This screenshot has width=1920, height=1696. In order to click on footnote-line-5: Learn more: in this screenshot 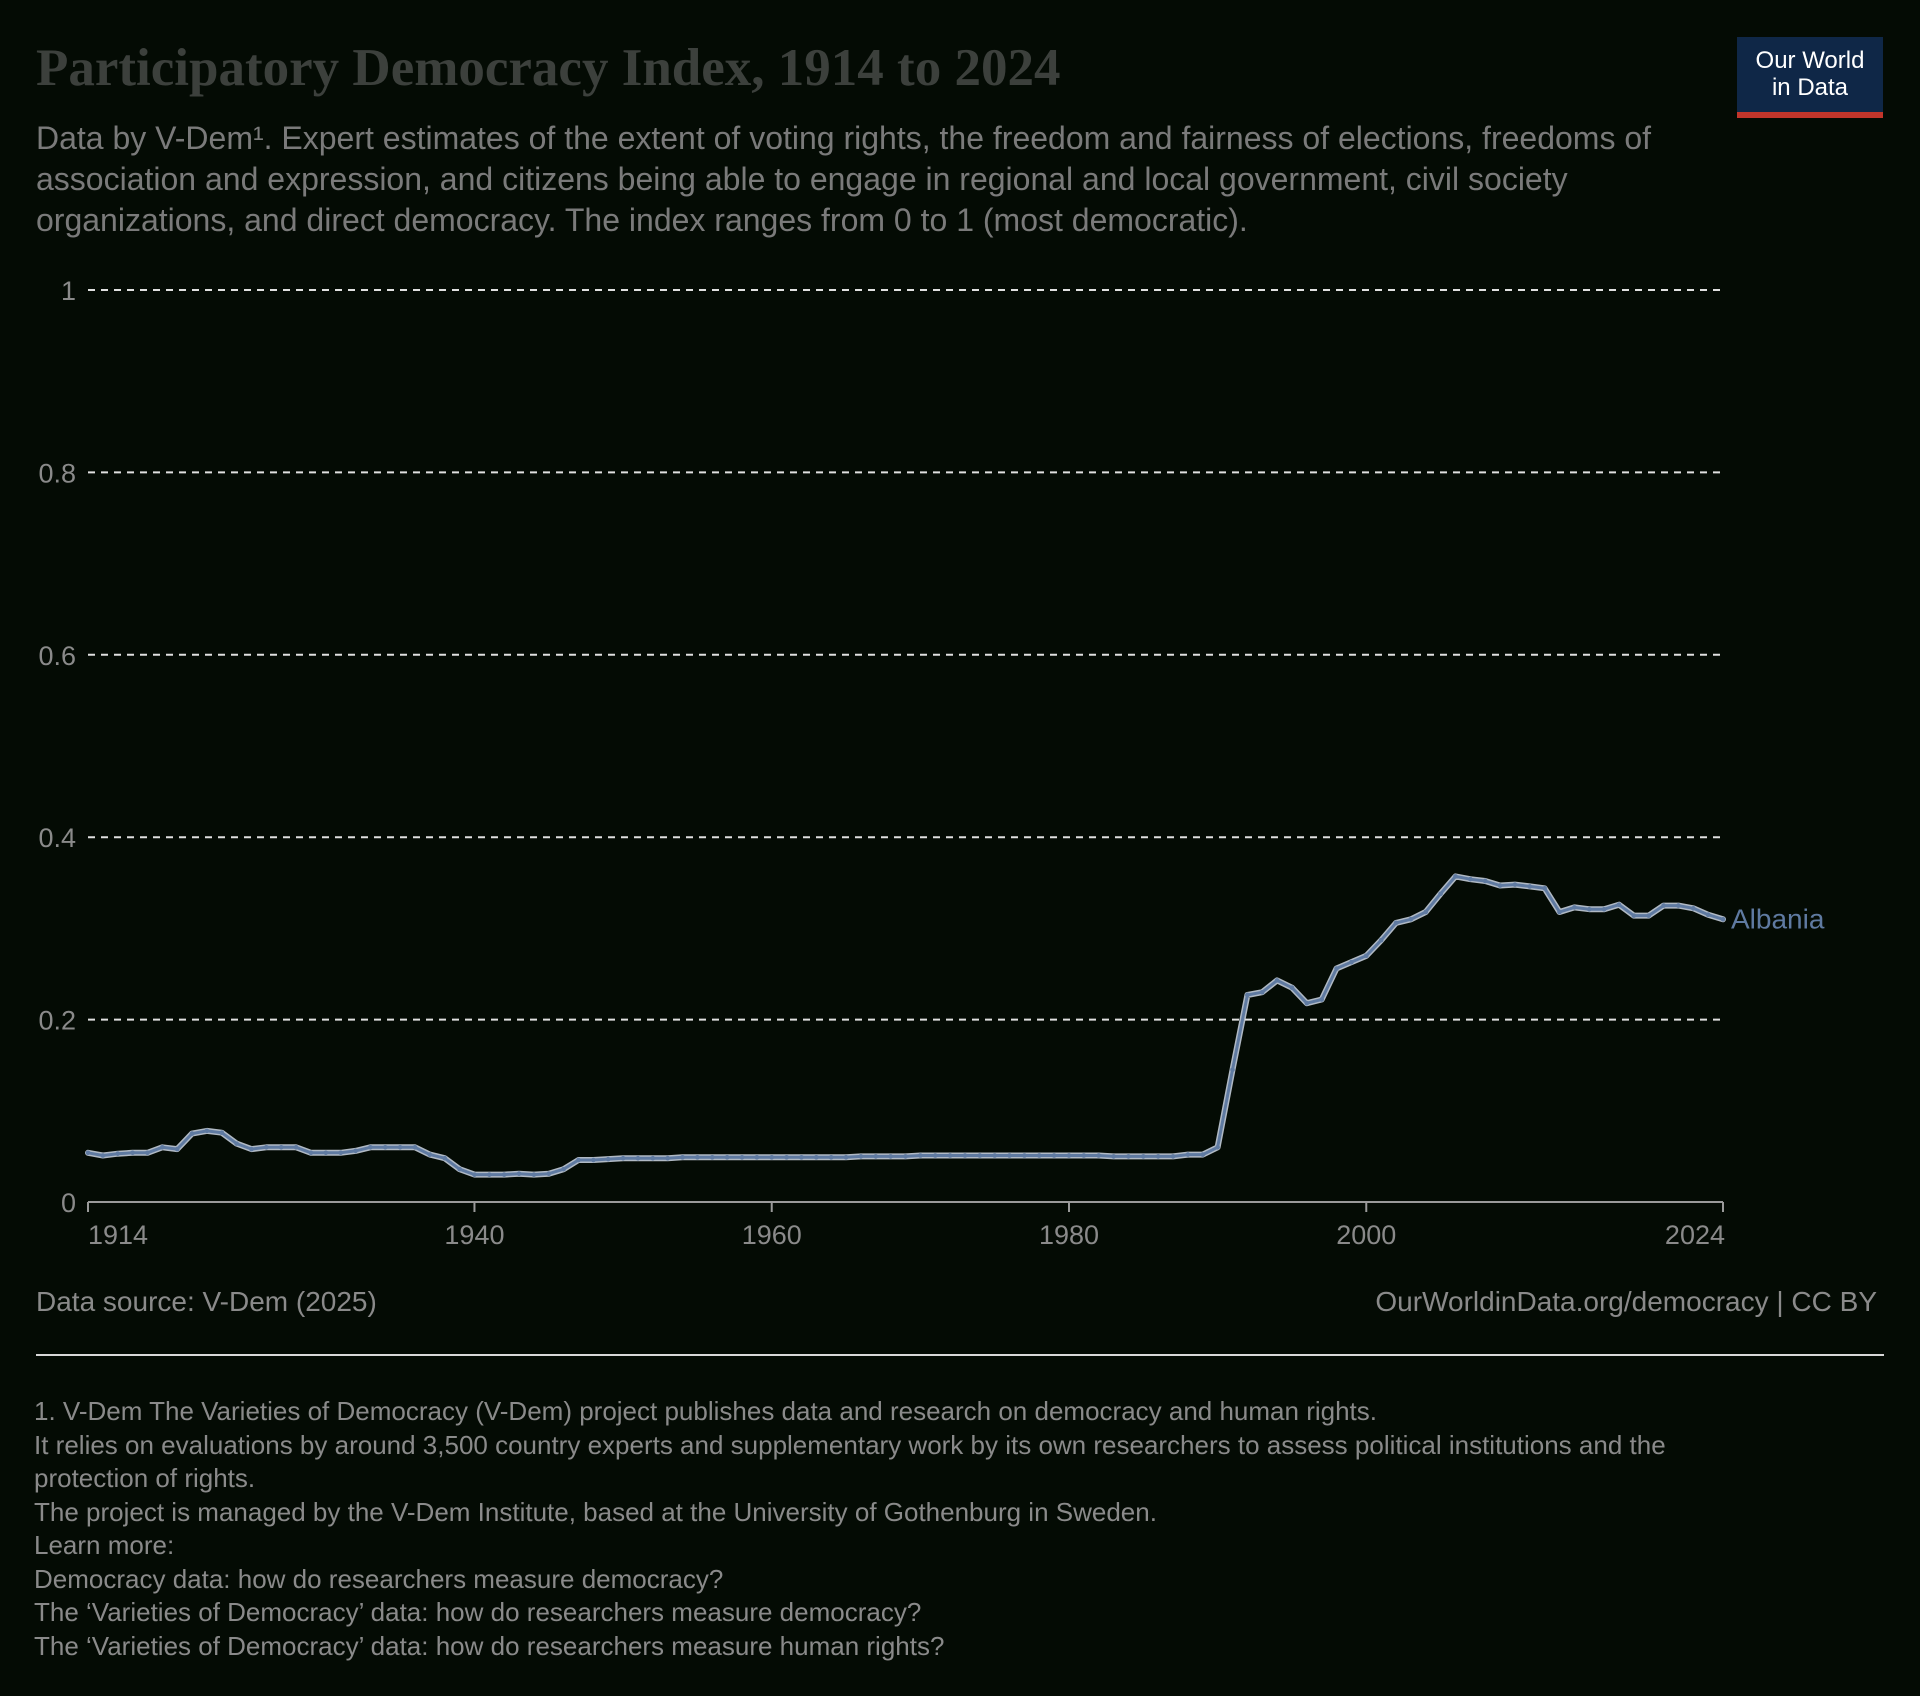, I will do `click(104, 1545)`.